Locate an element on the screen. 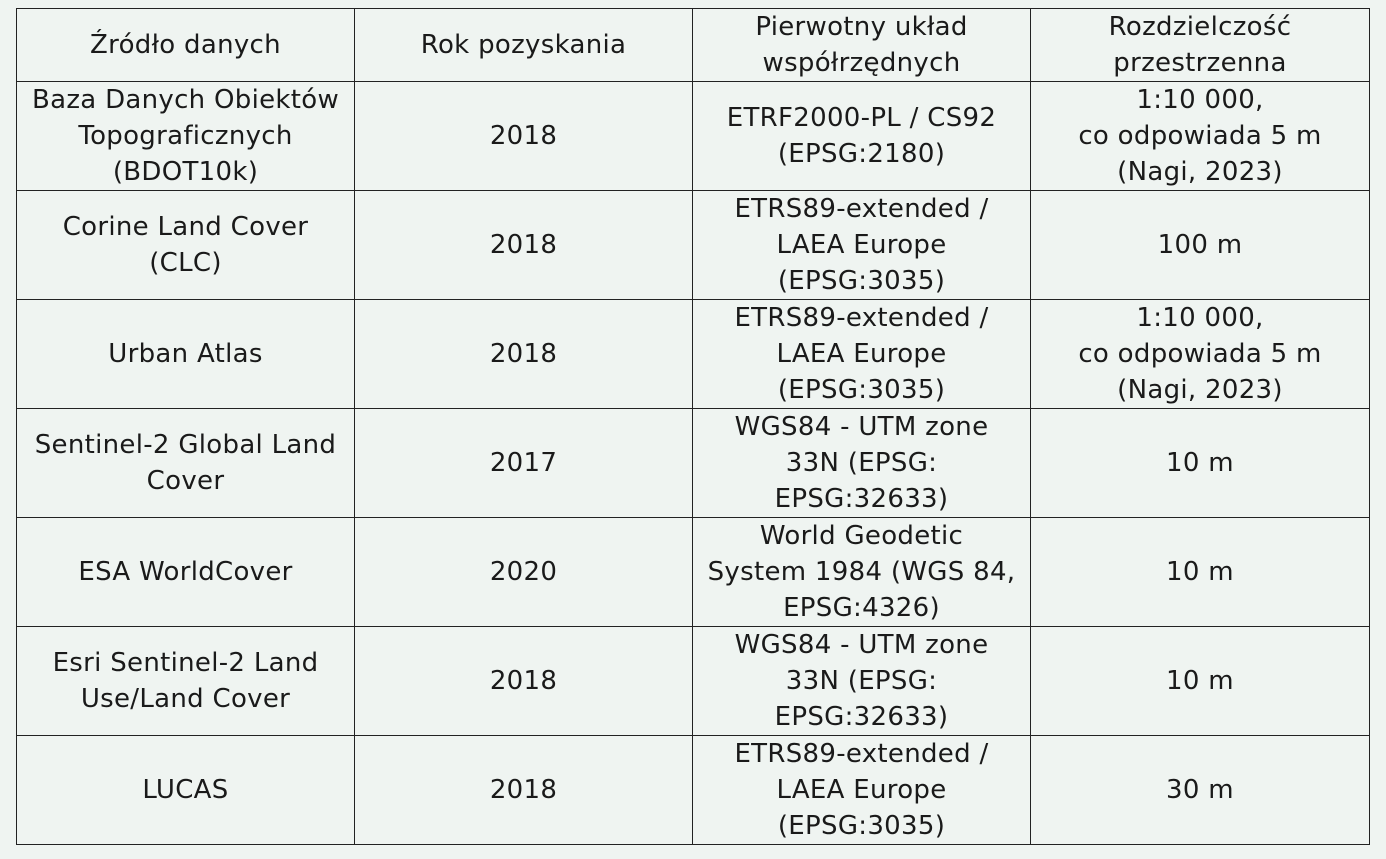 The height and width of the screenshot is (859, 1386). cell-source: Esri Sentinel-2 Land Use/Land Cover is located at coordinates (185, 681).